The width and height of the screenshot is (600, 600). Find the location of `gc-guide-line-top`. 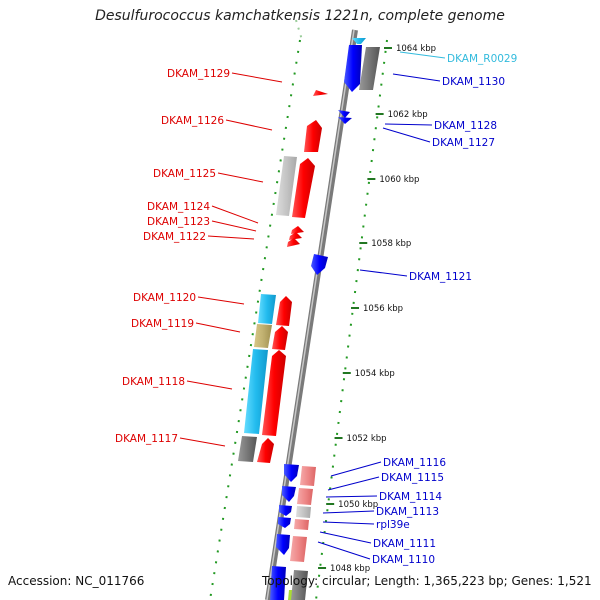

gc-guide-line-top is located at coordinates (299, 30).